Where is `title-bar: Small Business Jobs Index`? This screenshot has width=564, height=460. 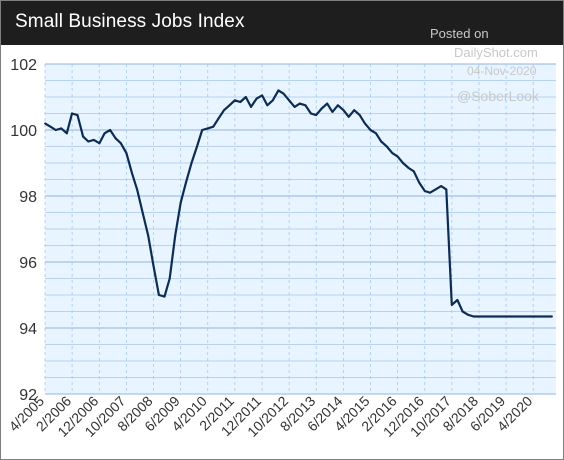
title-bar: Small Business Jobs Index is located at coordinates (282, 23).